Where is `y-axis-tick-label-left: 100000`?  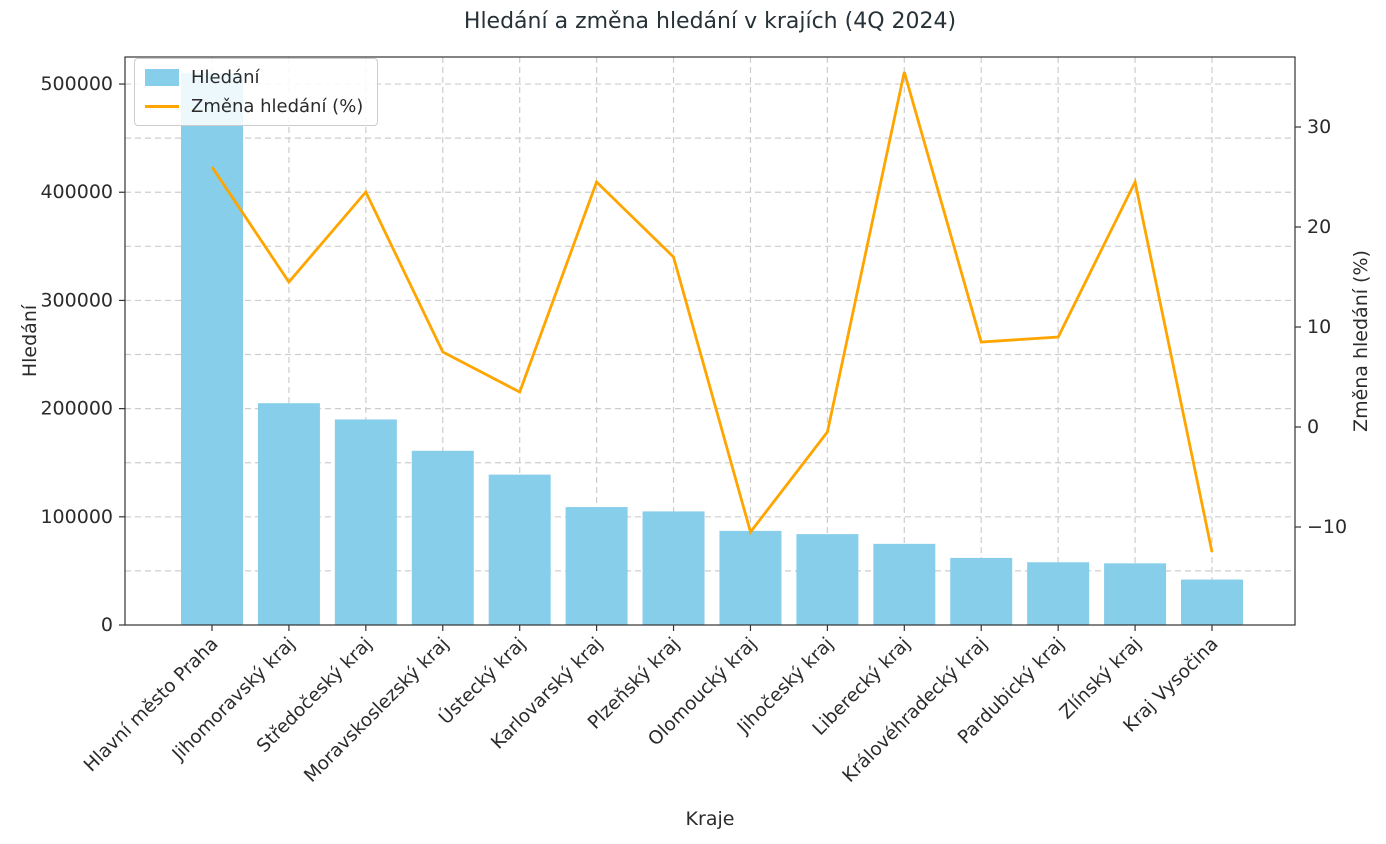
y-axis-tick-label-left: 100000 is located at coordinates (76, 517).